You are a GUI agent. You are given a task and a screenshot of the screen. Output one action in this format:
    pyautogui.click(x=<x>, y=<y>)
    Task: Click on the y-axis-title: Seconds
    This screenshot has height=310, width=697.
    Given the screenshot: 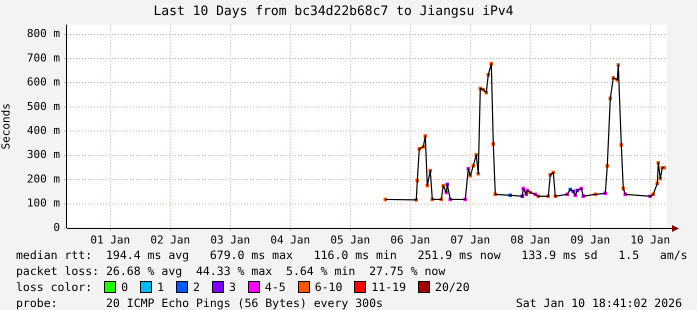 What is the action you would take?
    pyautogui.click(x=6, y=126)
    